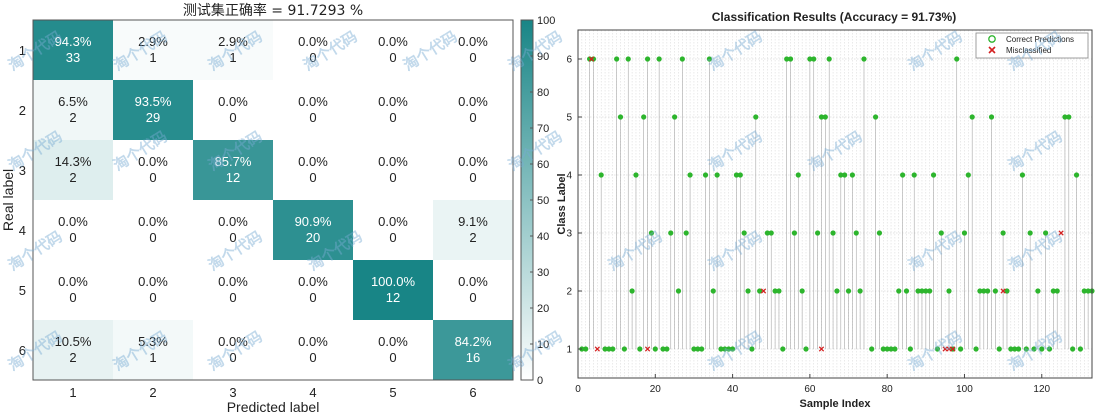 The height and width of the screenshot is (416, 1109). I want to click on cell-percent-label: 85.7%, so click(233, 161).